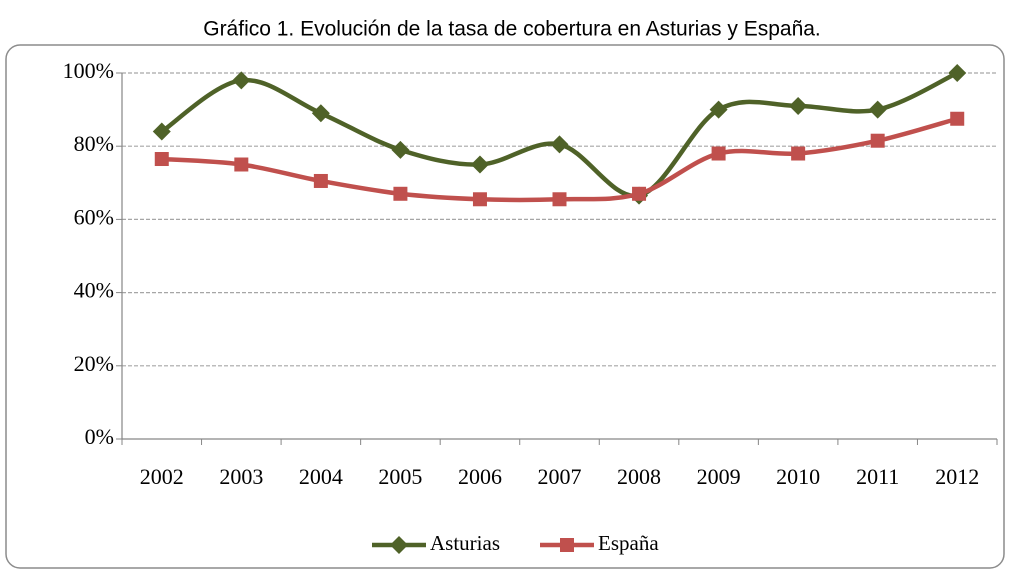  I want to click on y-tick-label: 100%, so click(88, 70).